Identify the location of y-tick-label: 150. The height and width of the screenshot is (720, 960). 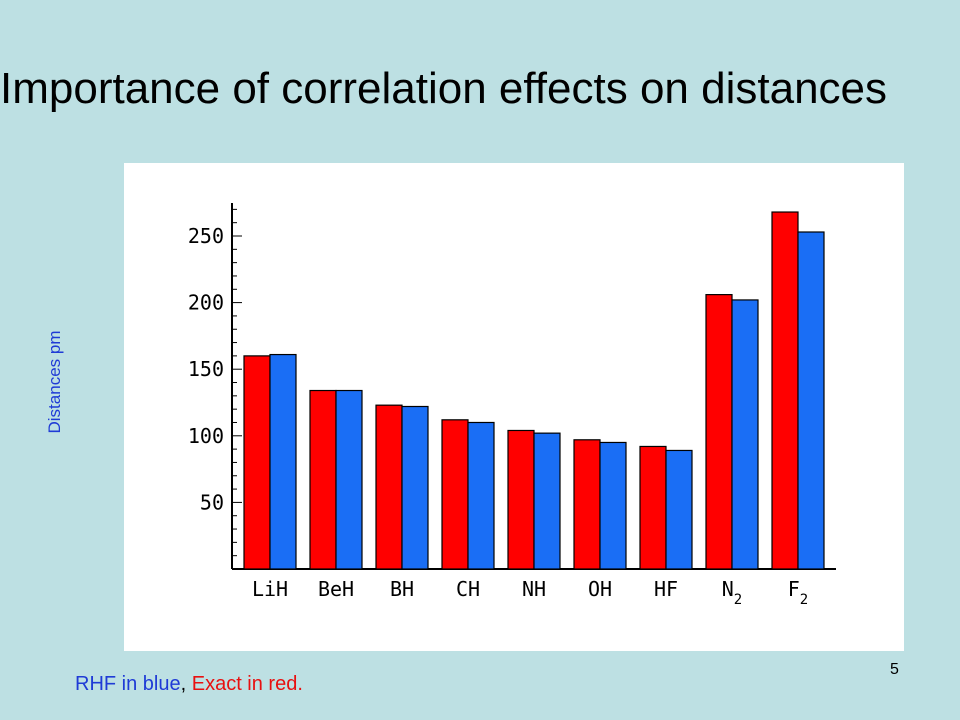
(206, 369).